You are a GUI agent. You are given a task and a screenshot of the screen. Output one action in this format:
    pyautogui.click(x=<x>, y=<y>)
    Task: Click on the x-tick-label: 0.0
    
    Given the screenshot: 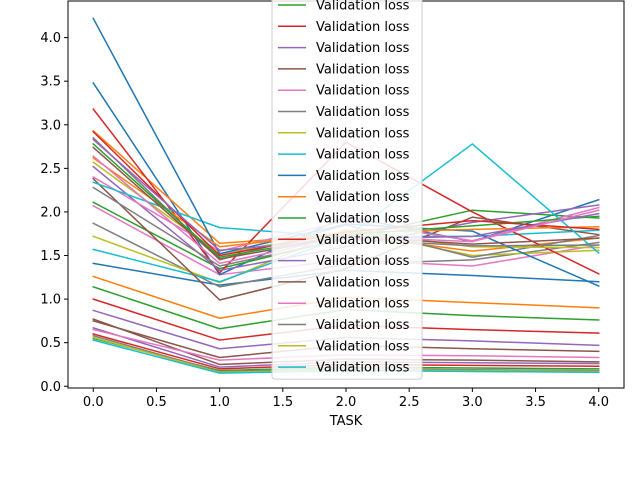 What is the action you would take?
    pyautogui.click(x=93, y=402)
    